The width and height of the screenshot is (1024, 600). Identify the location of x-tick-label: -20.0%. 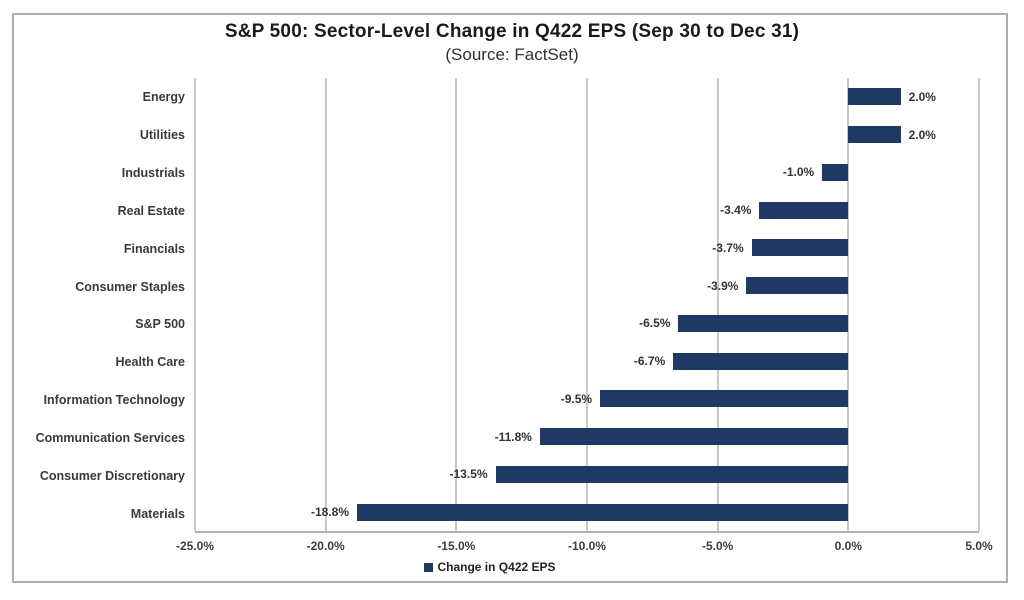
(325, 546).